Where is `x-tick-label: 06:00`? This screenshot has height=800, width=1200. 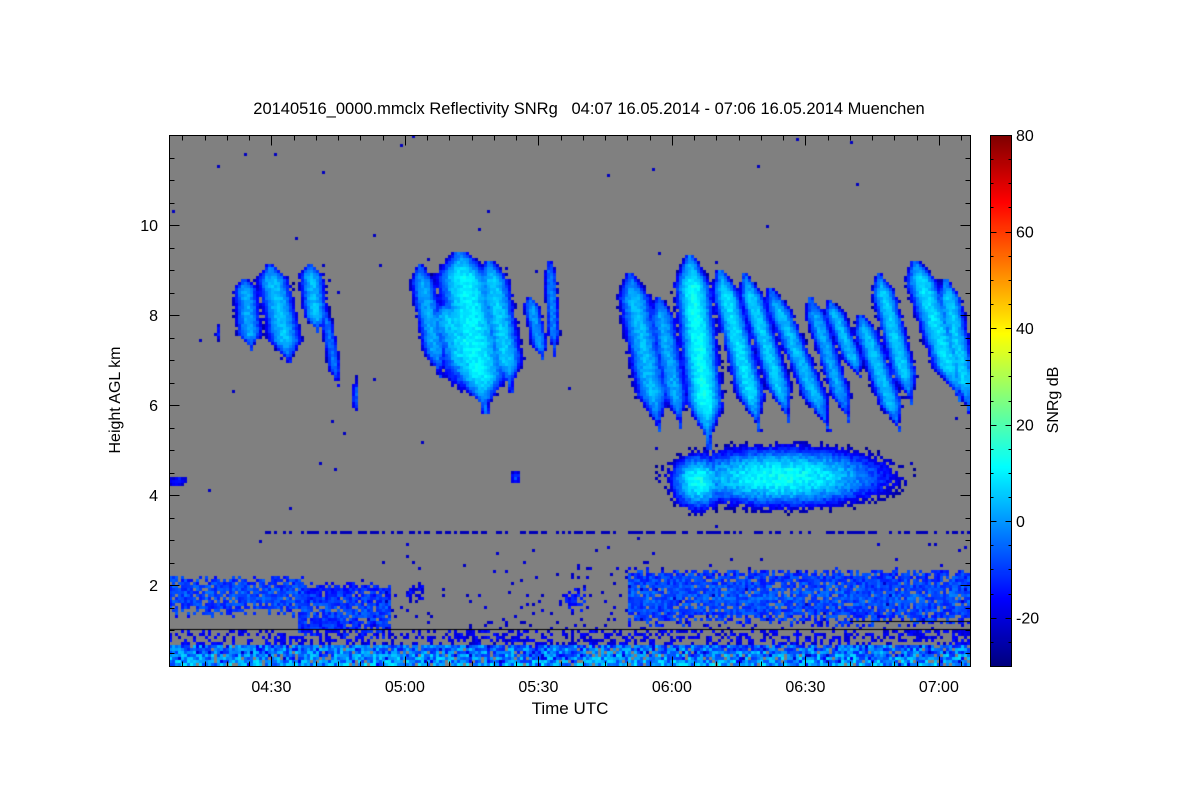 x-tick-label: 06:00 is located at coordinates (672, 687).